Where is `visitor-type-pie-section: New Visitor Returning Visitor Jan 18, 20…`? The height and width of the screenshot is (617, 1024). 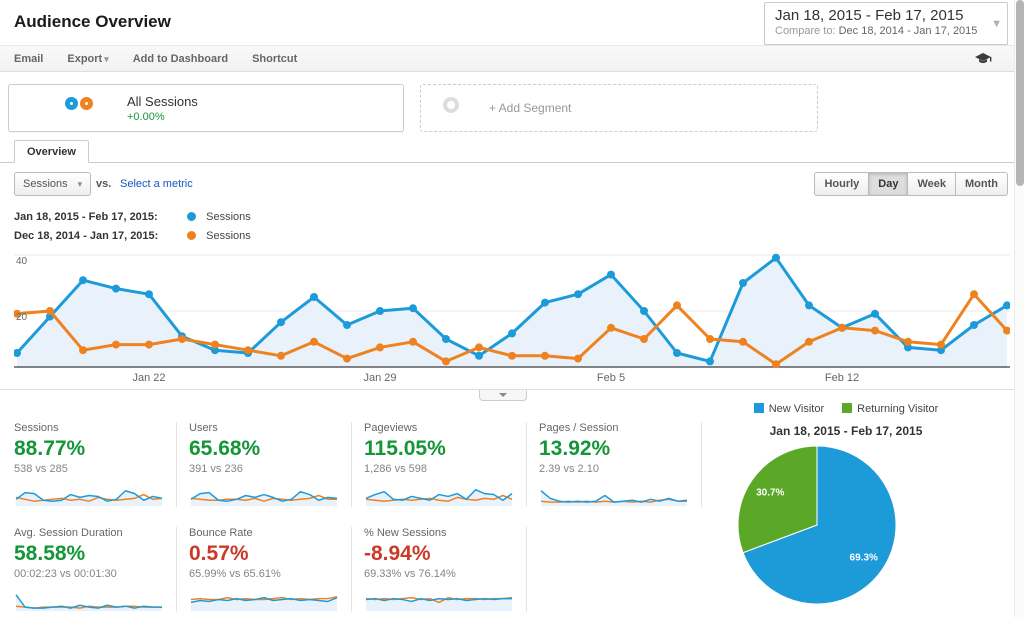
visitor-type-pie-section: New Visitor Returning Visitor Jan 18, 20… is located at coordinates (846, 505).